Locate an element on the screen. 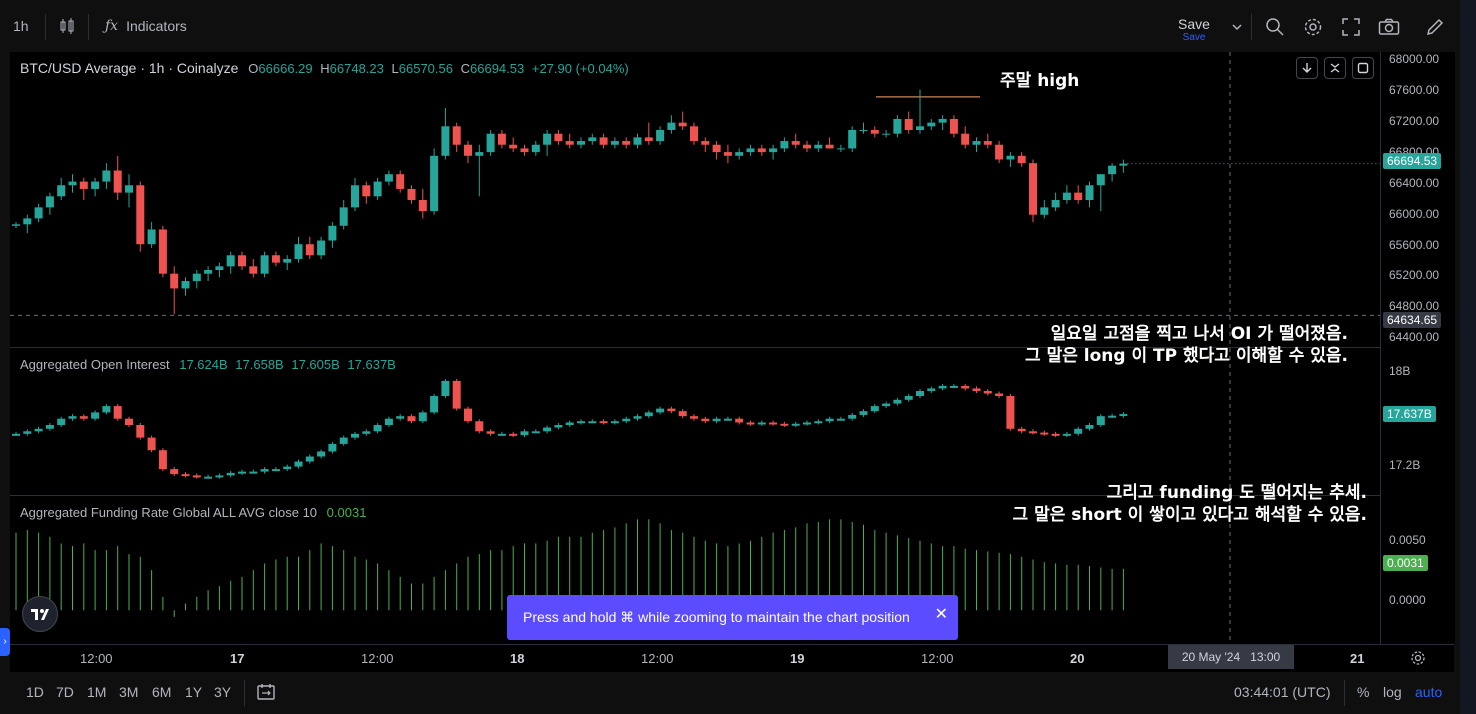  range-button-6m: 6M is located at coordinates (162, 692).